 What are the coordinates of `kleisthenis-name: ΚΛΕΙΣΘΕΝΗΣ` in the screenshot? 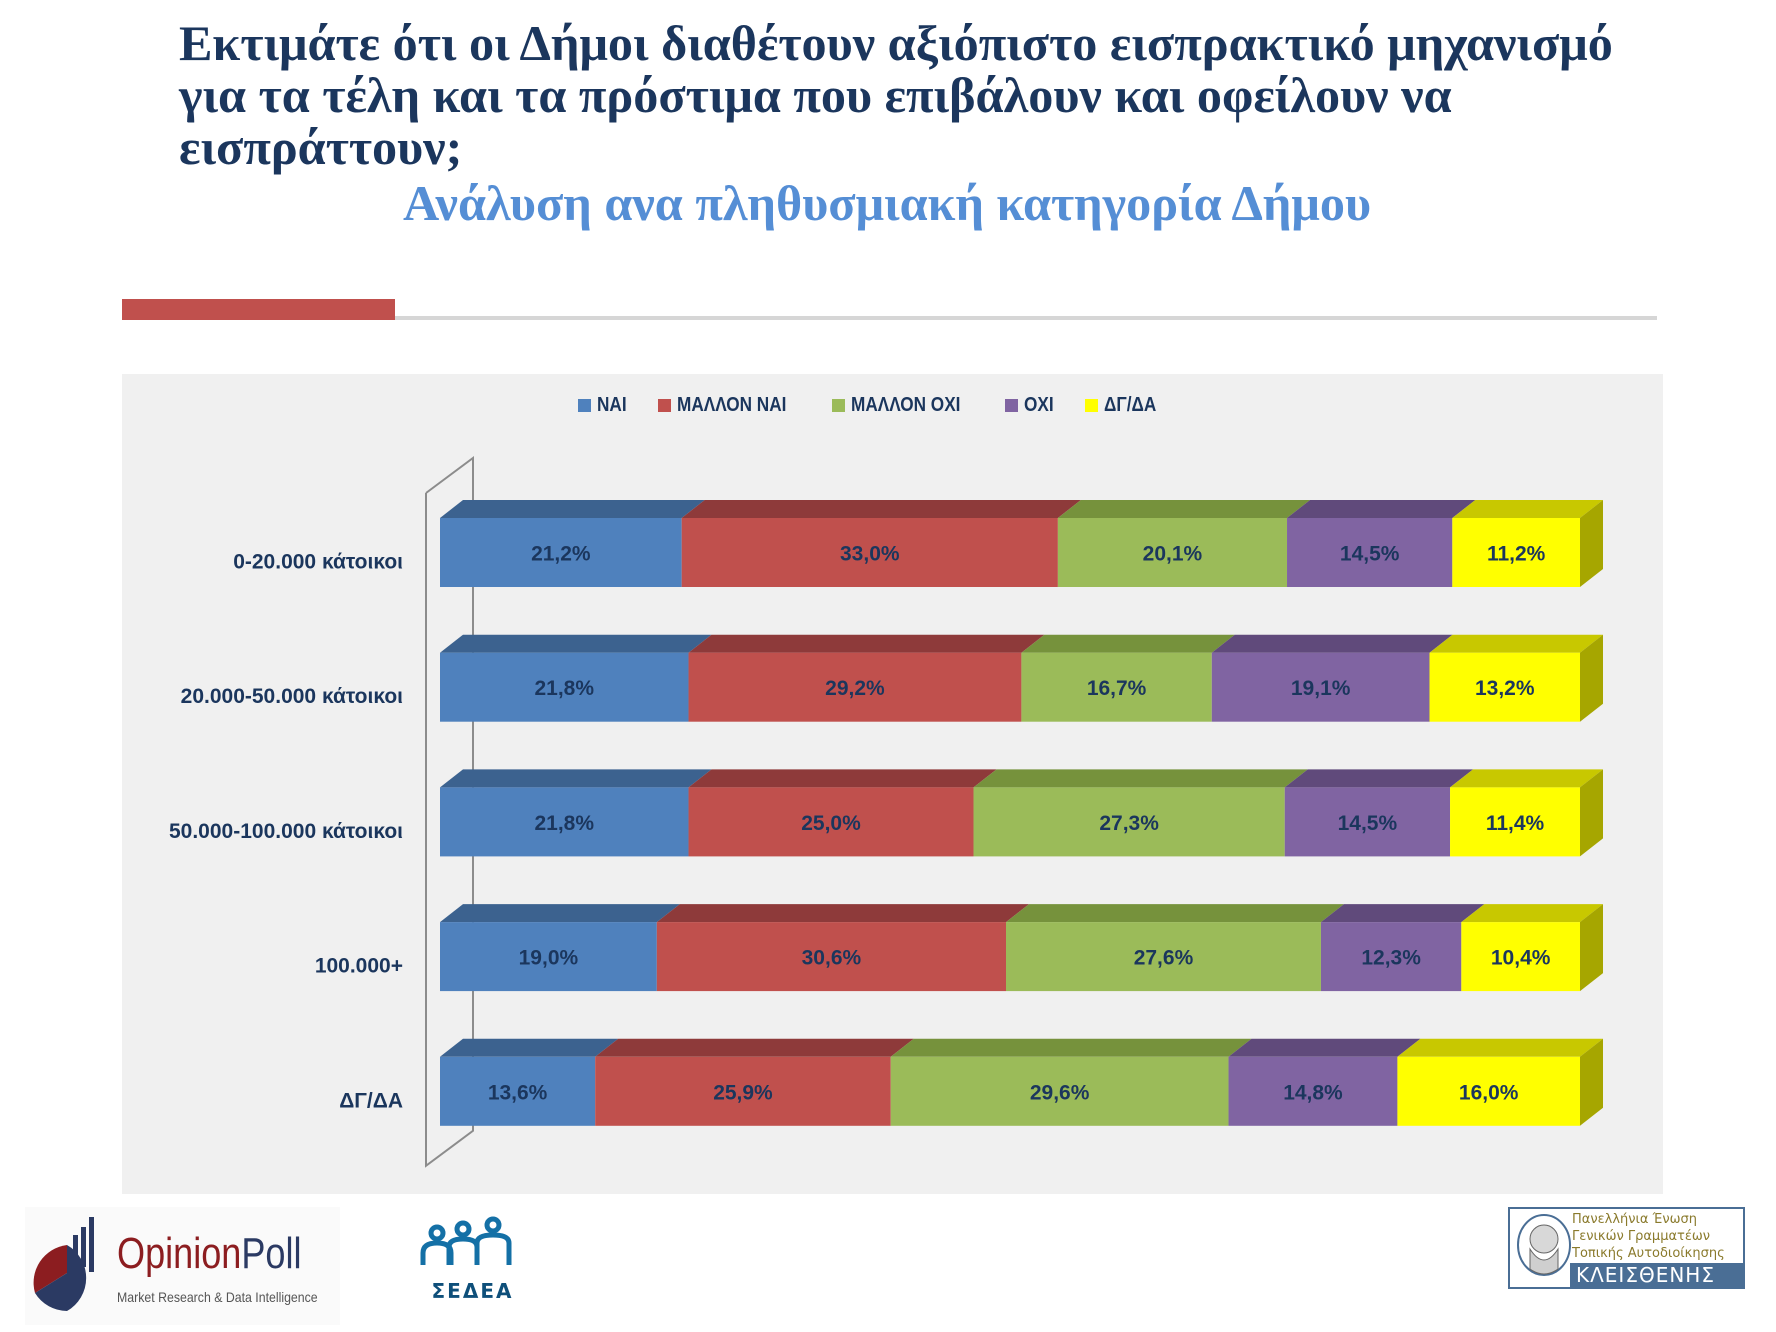 It's located at (1656, 1275).